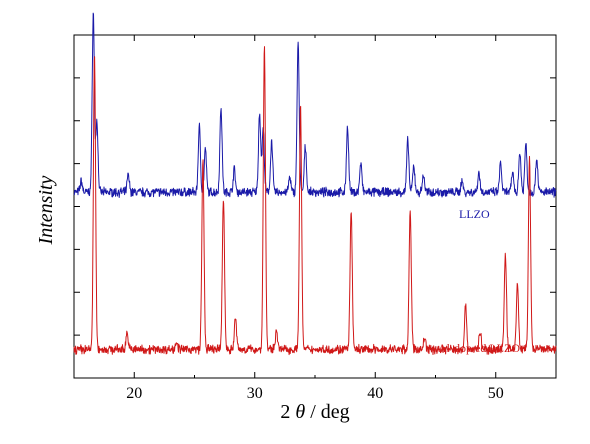 Image resolution: width=590 pixels, height=444 pixels. I want to click on series-label-llzo: LLZO, so click(474, 214).